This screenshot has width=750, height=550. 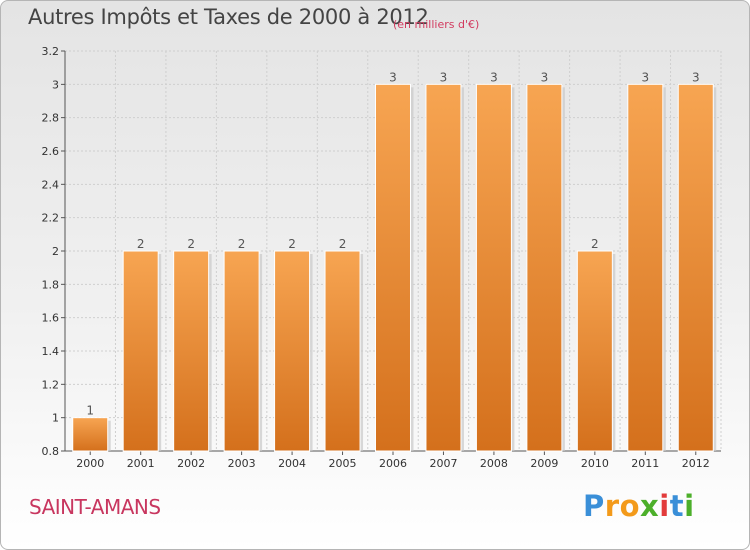 I want to click on y-tick-label: 3, so click(x=55, y=84).